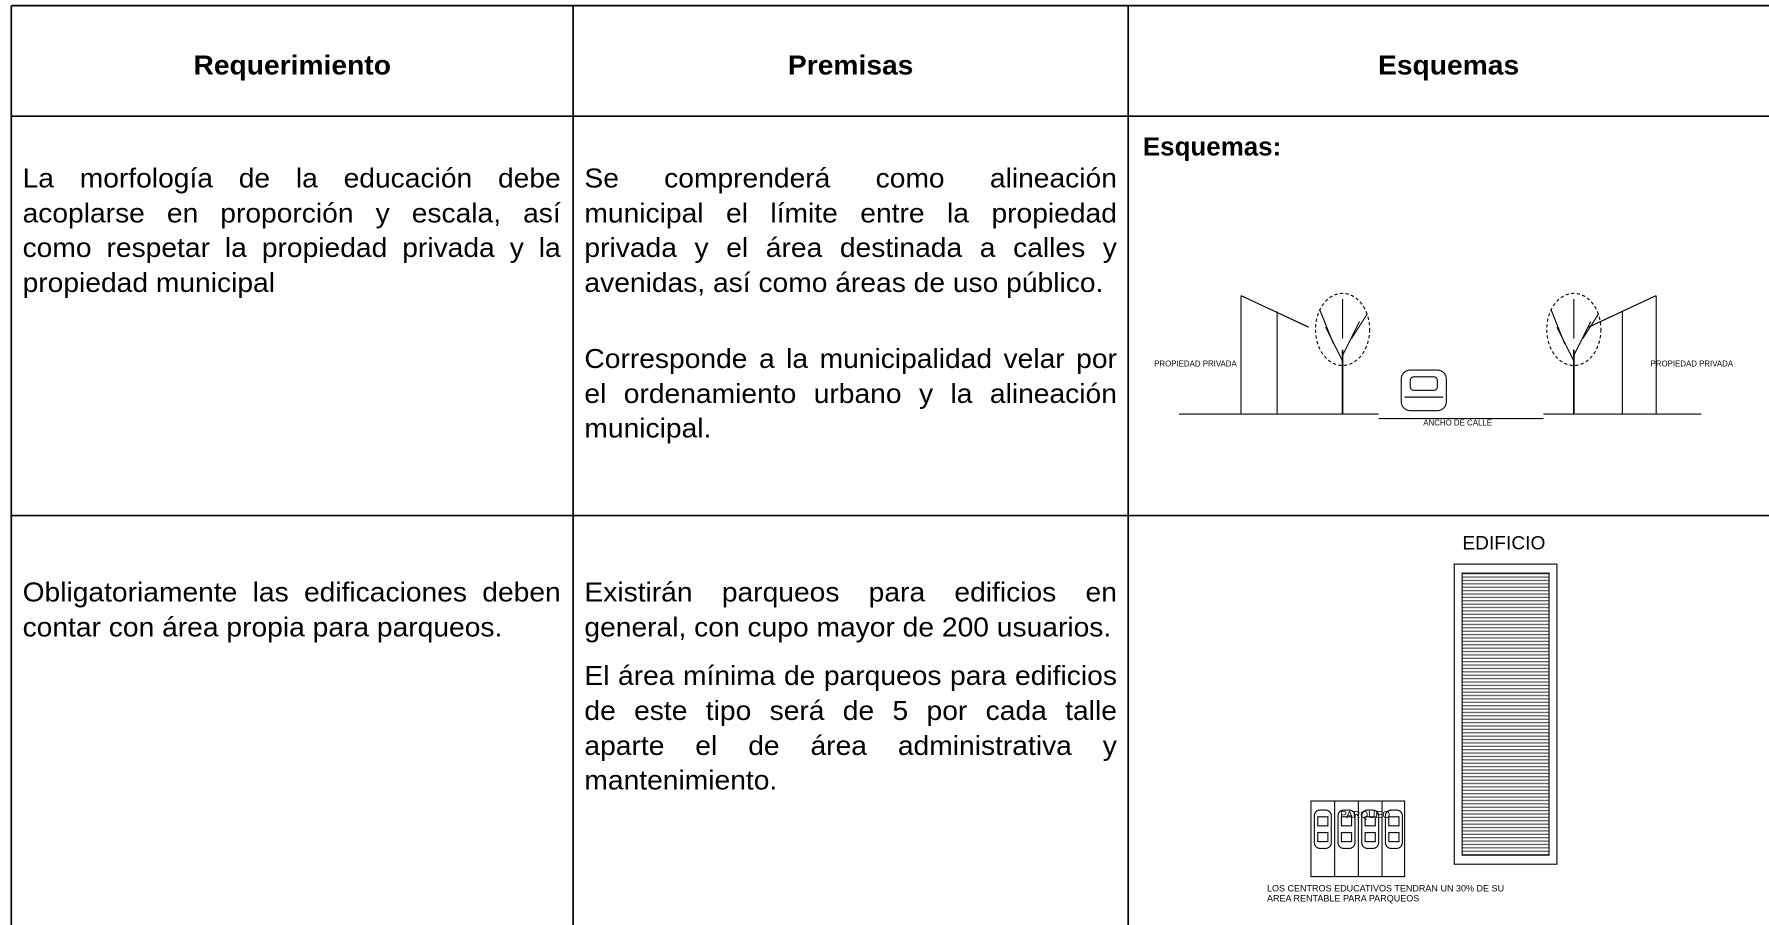 This screenshot has height=925, width=1769. I want to click on column-header: Premisas, so click(850, 65).